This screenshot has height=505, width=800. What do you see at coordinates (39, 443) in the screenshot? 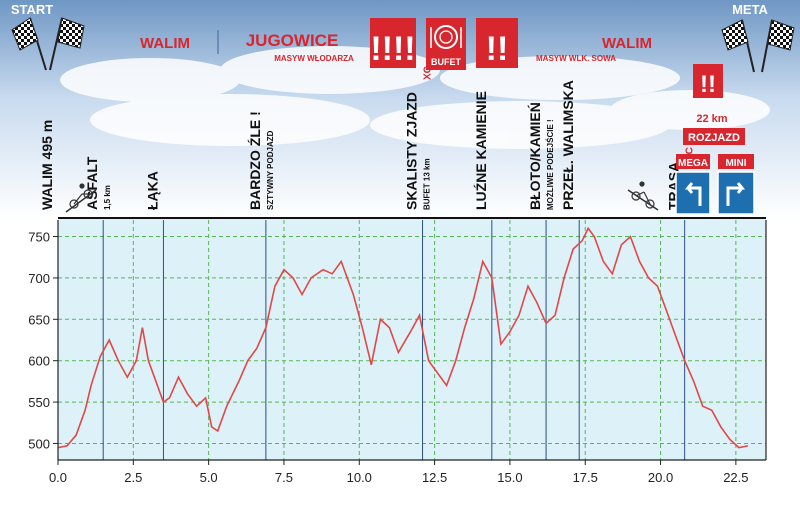
I see `y-tick-label: 500` at bounding box center [39, 443].